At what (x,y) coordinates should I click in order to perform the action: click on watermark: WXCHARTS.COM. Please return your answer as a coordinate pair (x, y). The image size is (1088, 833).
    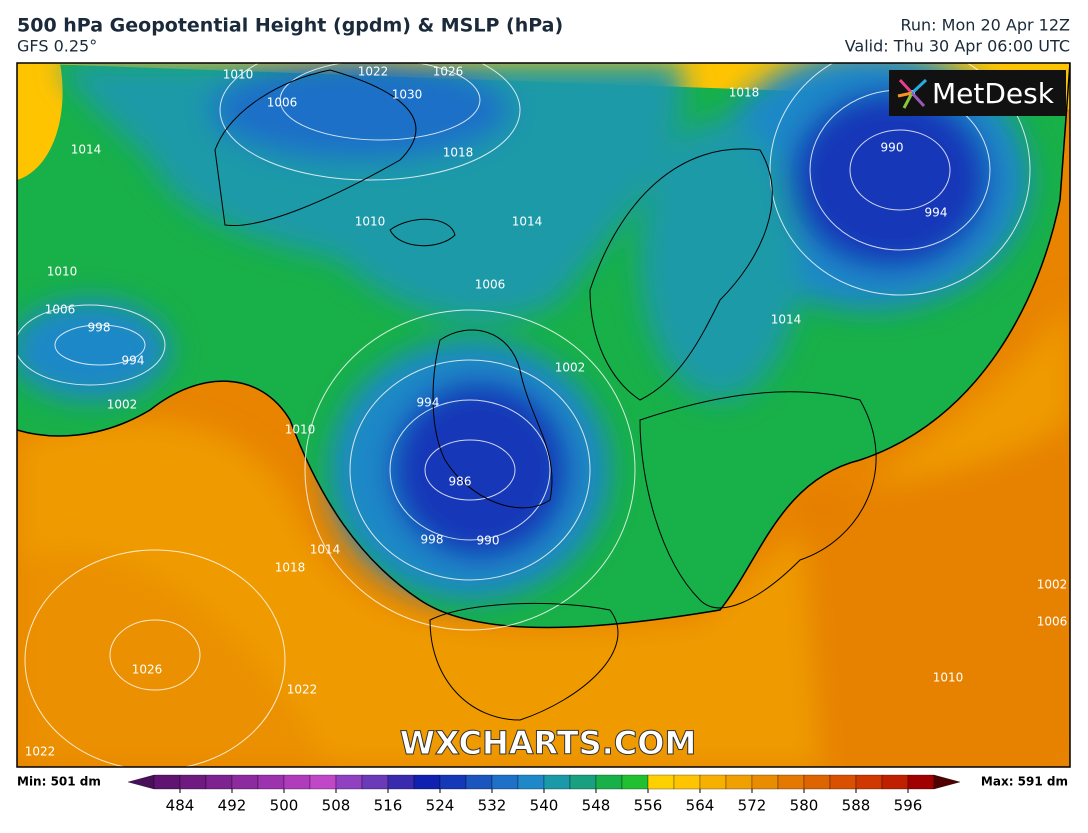
    Looking at the image, I should click on (548, 743).